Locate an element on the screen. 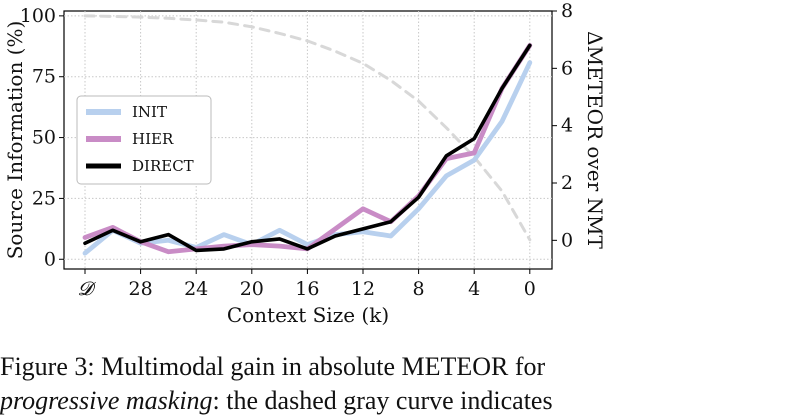 This screenshot has height=418, width=800. x-tick-label: 28 is located at coordinates (141, 289).